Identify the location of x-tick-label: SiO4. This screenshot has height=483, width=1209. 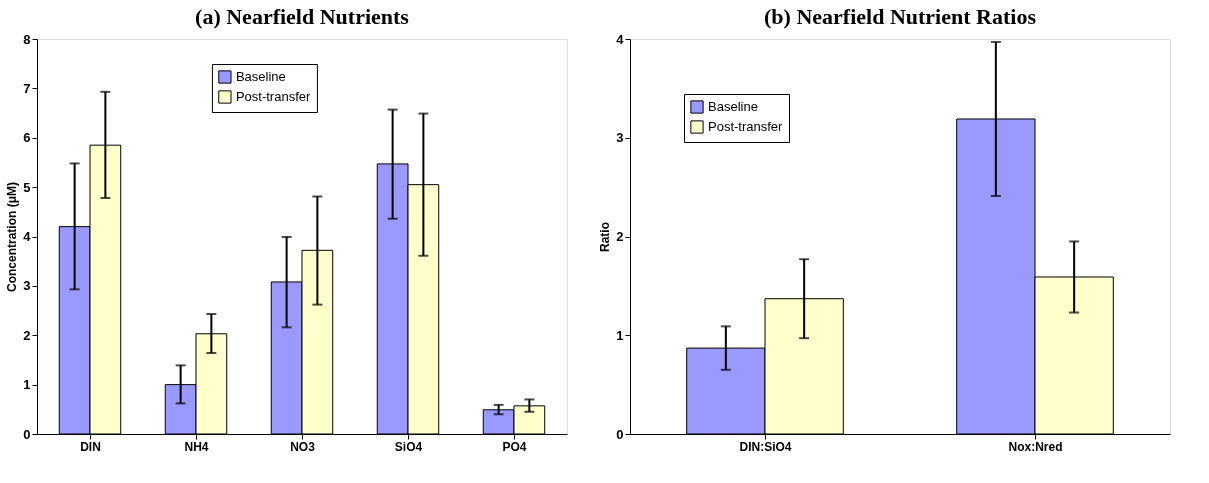
(408, 446).